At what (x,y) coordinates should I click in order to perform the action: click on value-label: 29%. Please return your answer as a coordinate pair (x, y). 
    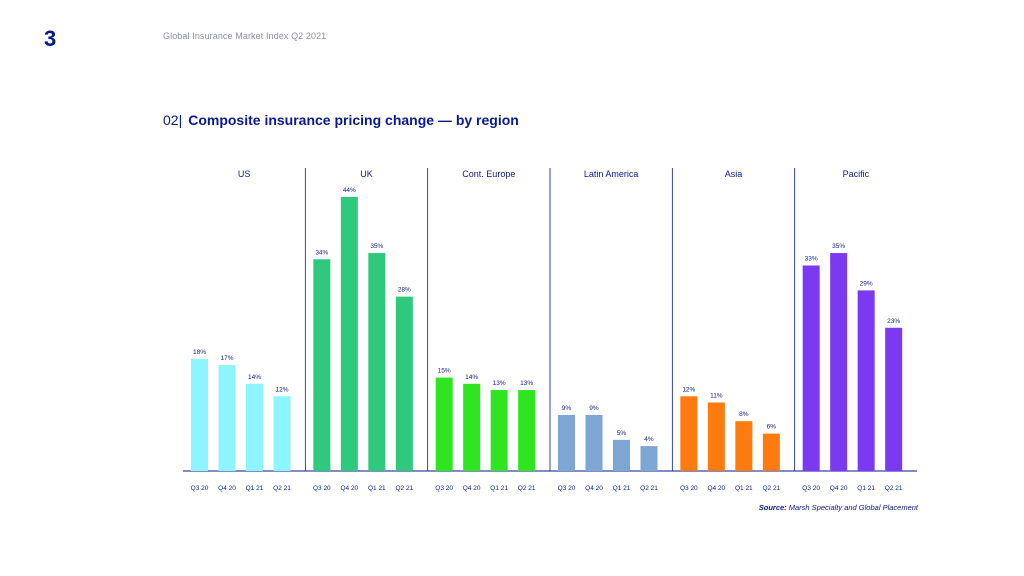
    Looking at the image, I should click on (866, 283).